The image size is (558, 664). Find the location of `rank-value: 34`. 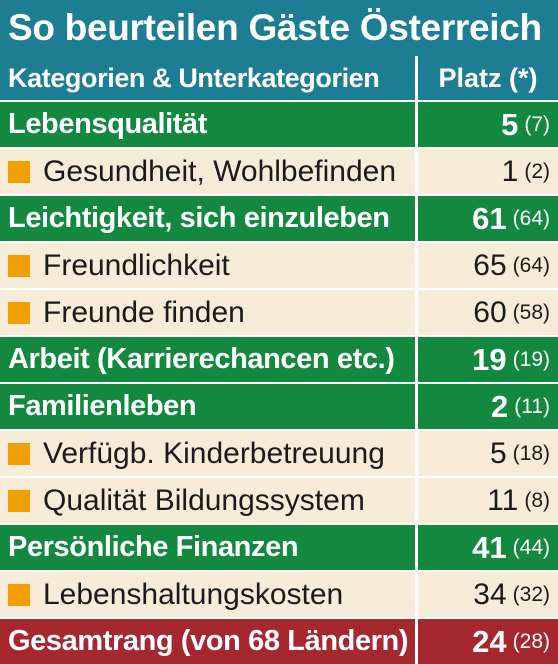

rank-value: 34 is located at coordinates (490, 594).